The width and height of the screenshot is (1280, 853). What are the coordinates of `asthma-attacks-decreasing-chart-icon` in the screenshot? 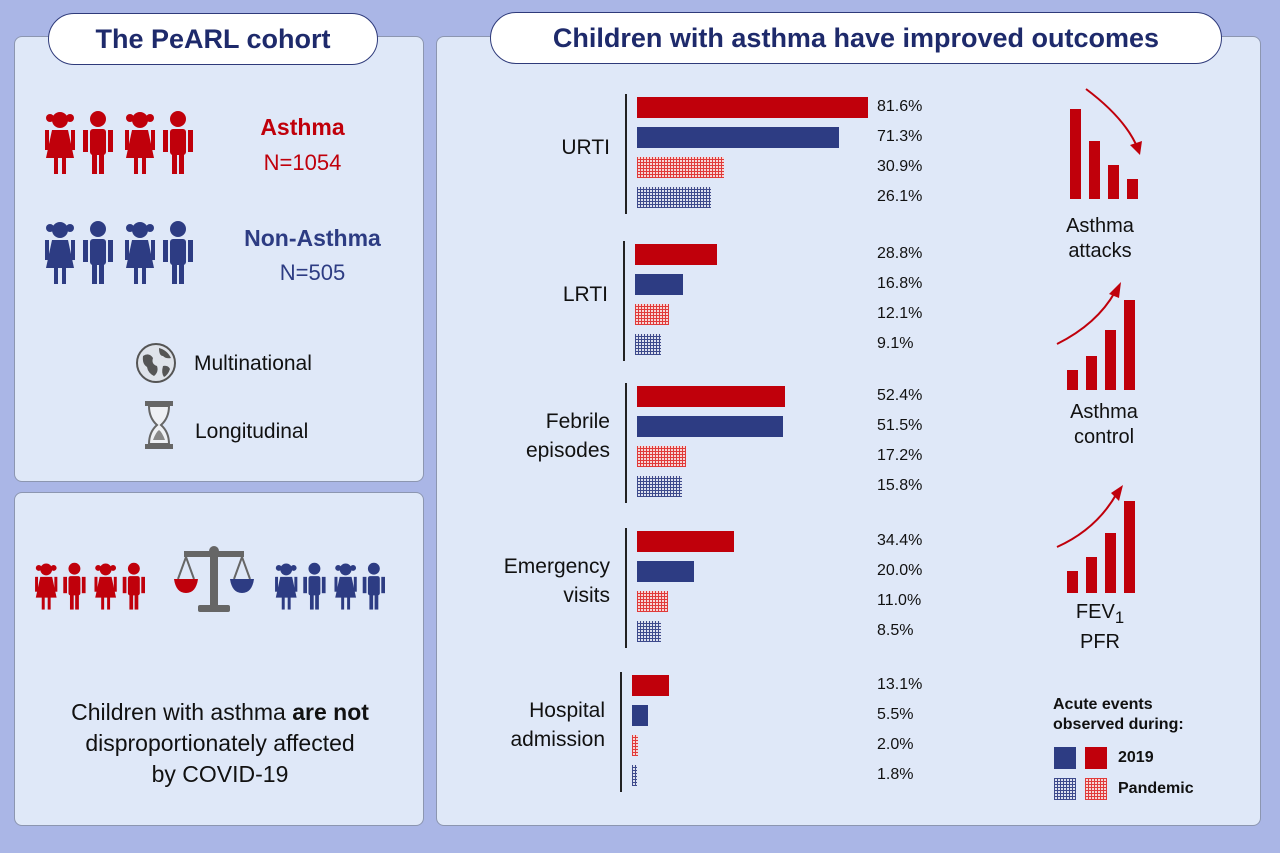 It's located at (1106, 143).